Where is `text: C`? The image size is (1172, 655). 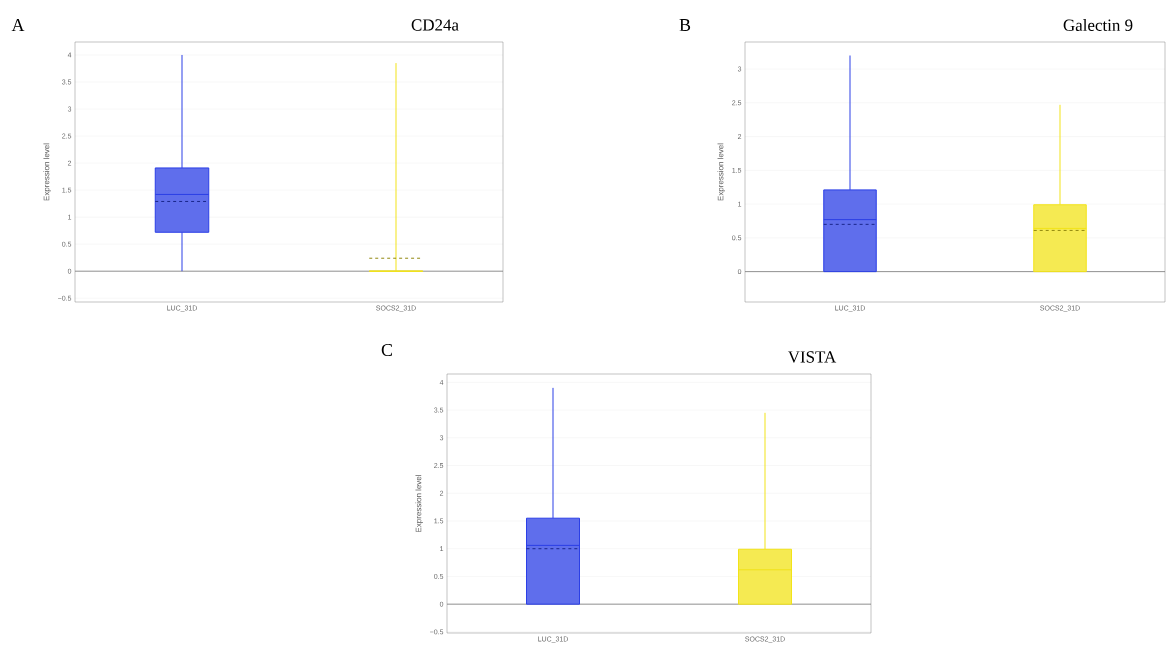
text: C is located at coordinates (386, 350).